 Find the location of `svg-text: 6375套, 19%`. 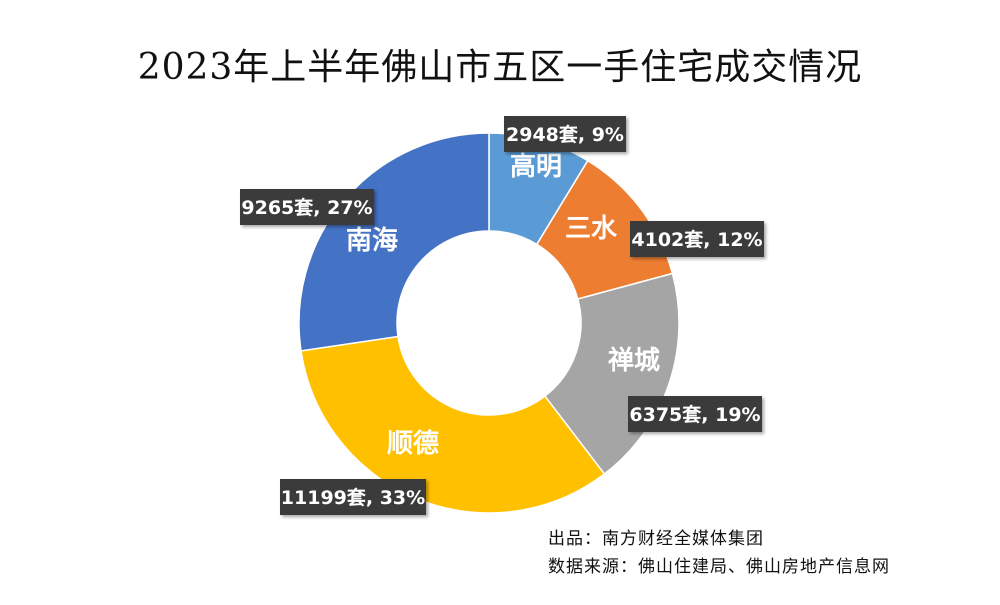

svg-text: 6375套, 19% is located at coordinates (694, 414).